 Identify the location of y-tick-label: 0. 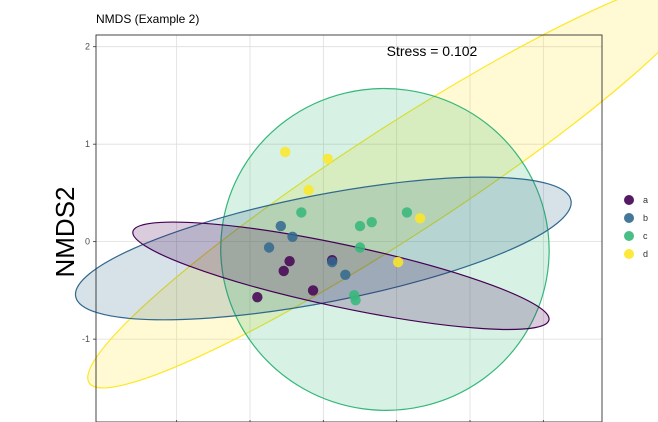
(87, 242).